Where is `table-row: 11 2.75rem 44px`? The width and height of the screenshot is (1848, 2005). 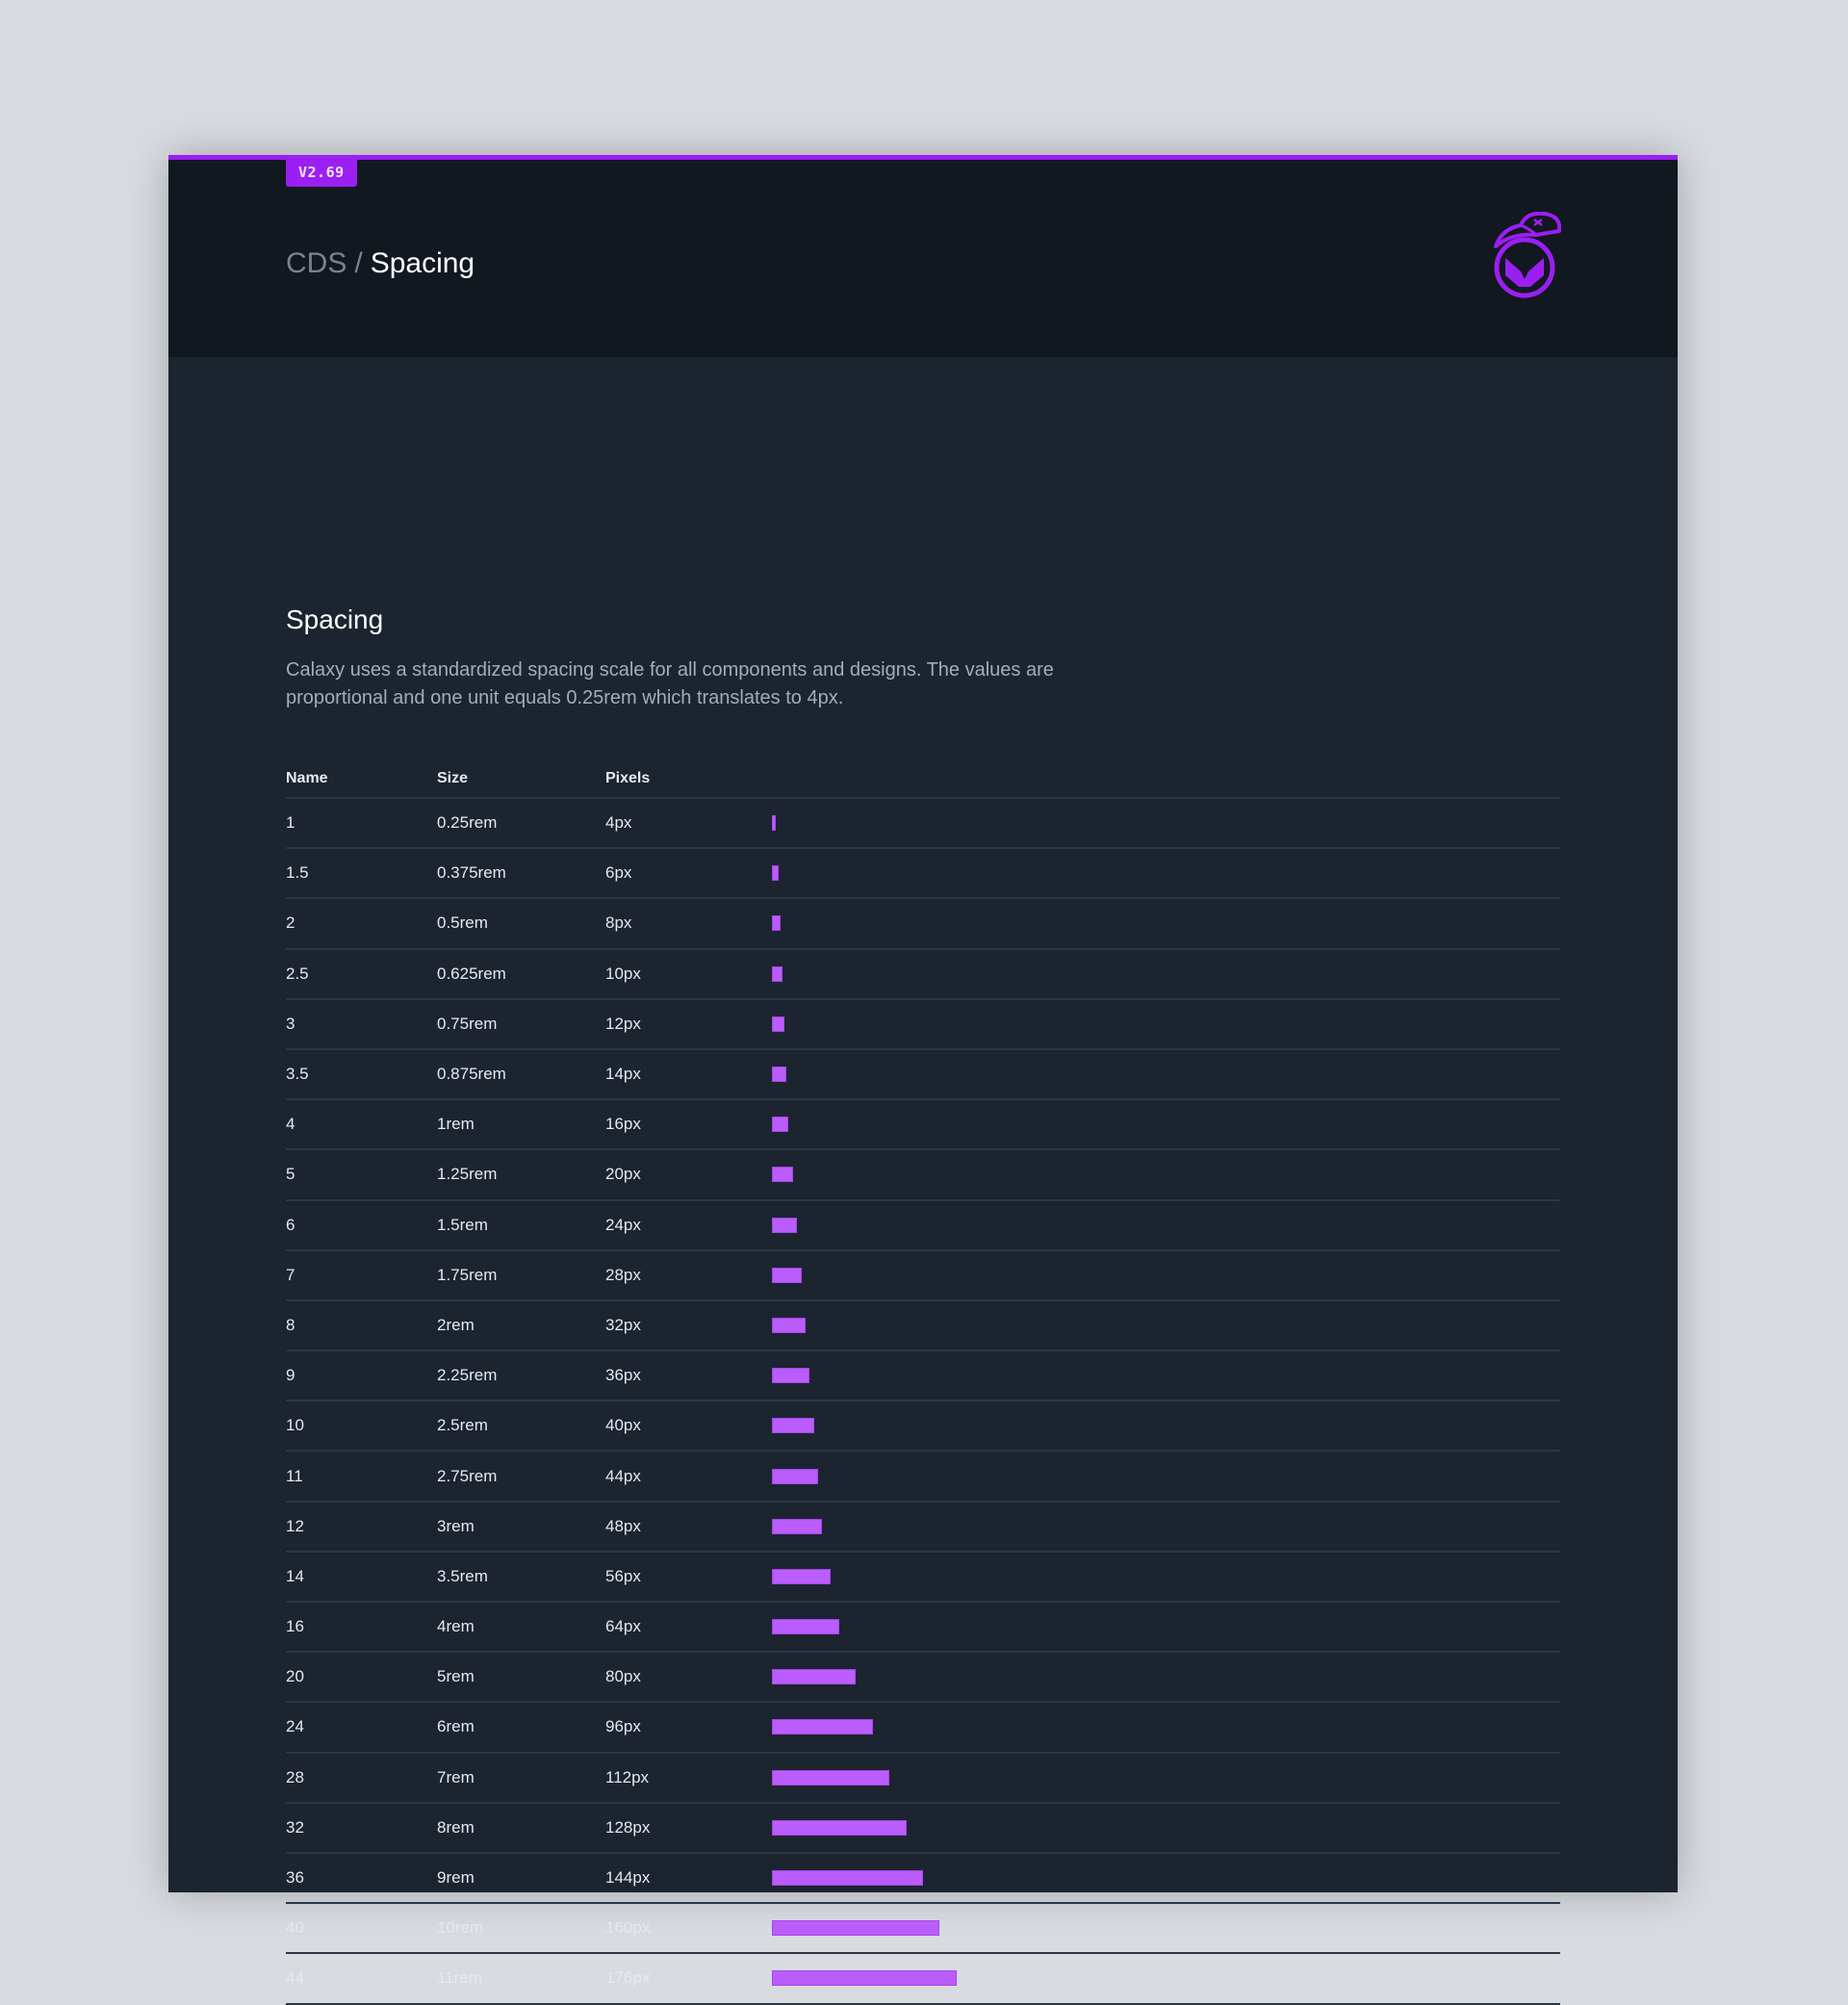 table-row: 11 2.75rem 44px is located at coordinates (923, 1477).